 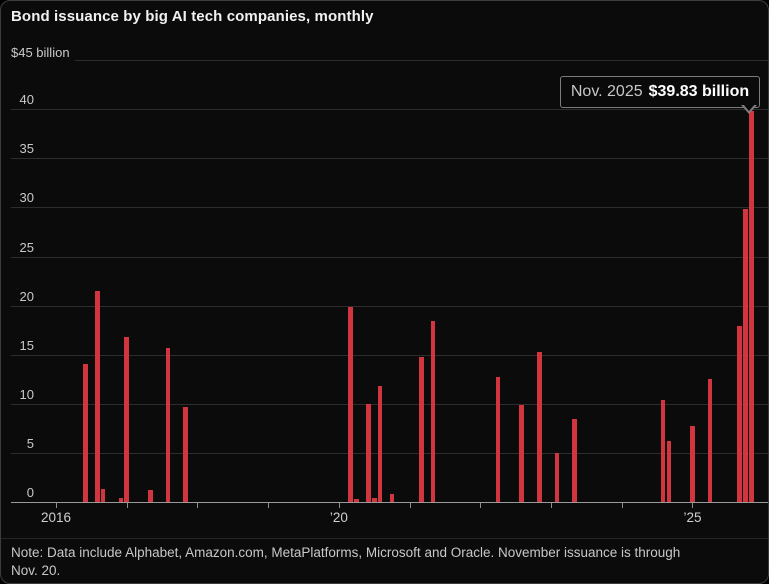 I want to click on x-axis-tick-2017, so click(x=127, y=505).